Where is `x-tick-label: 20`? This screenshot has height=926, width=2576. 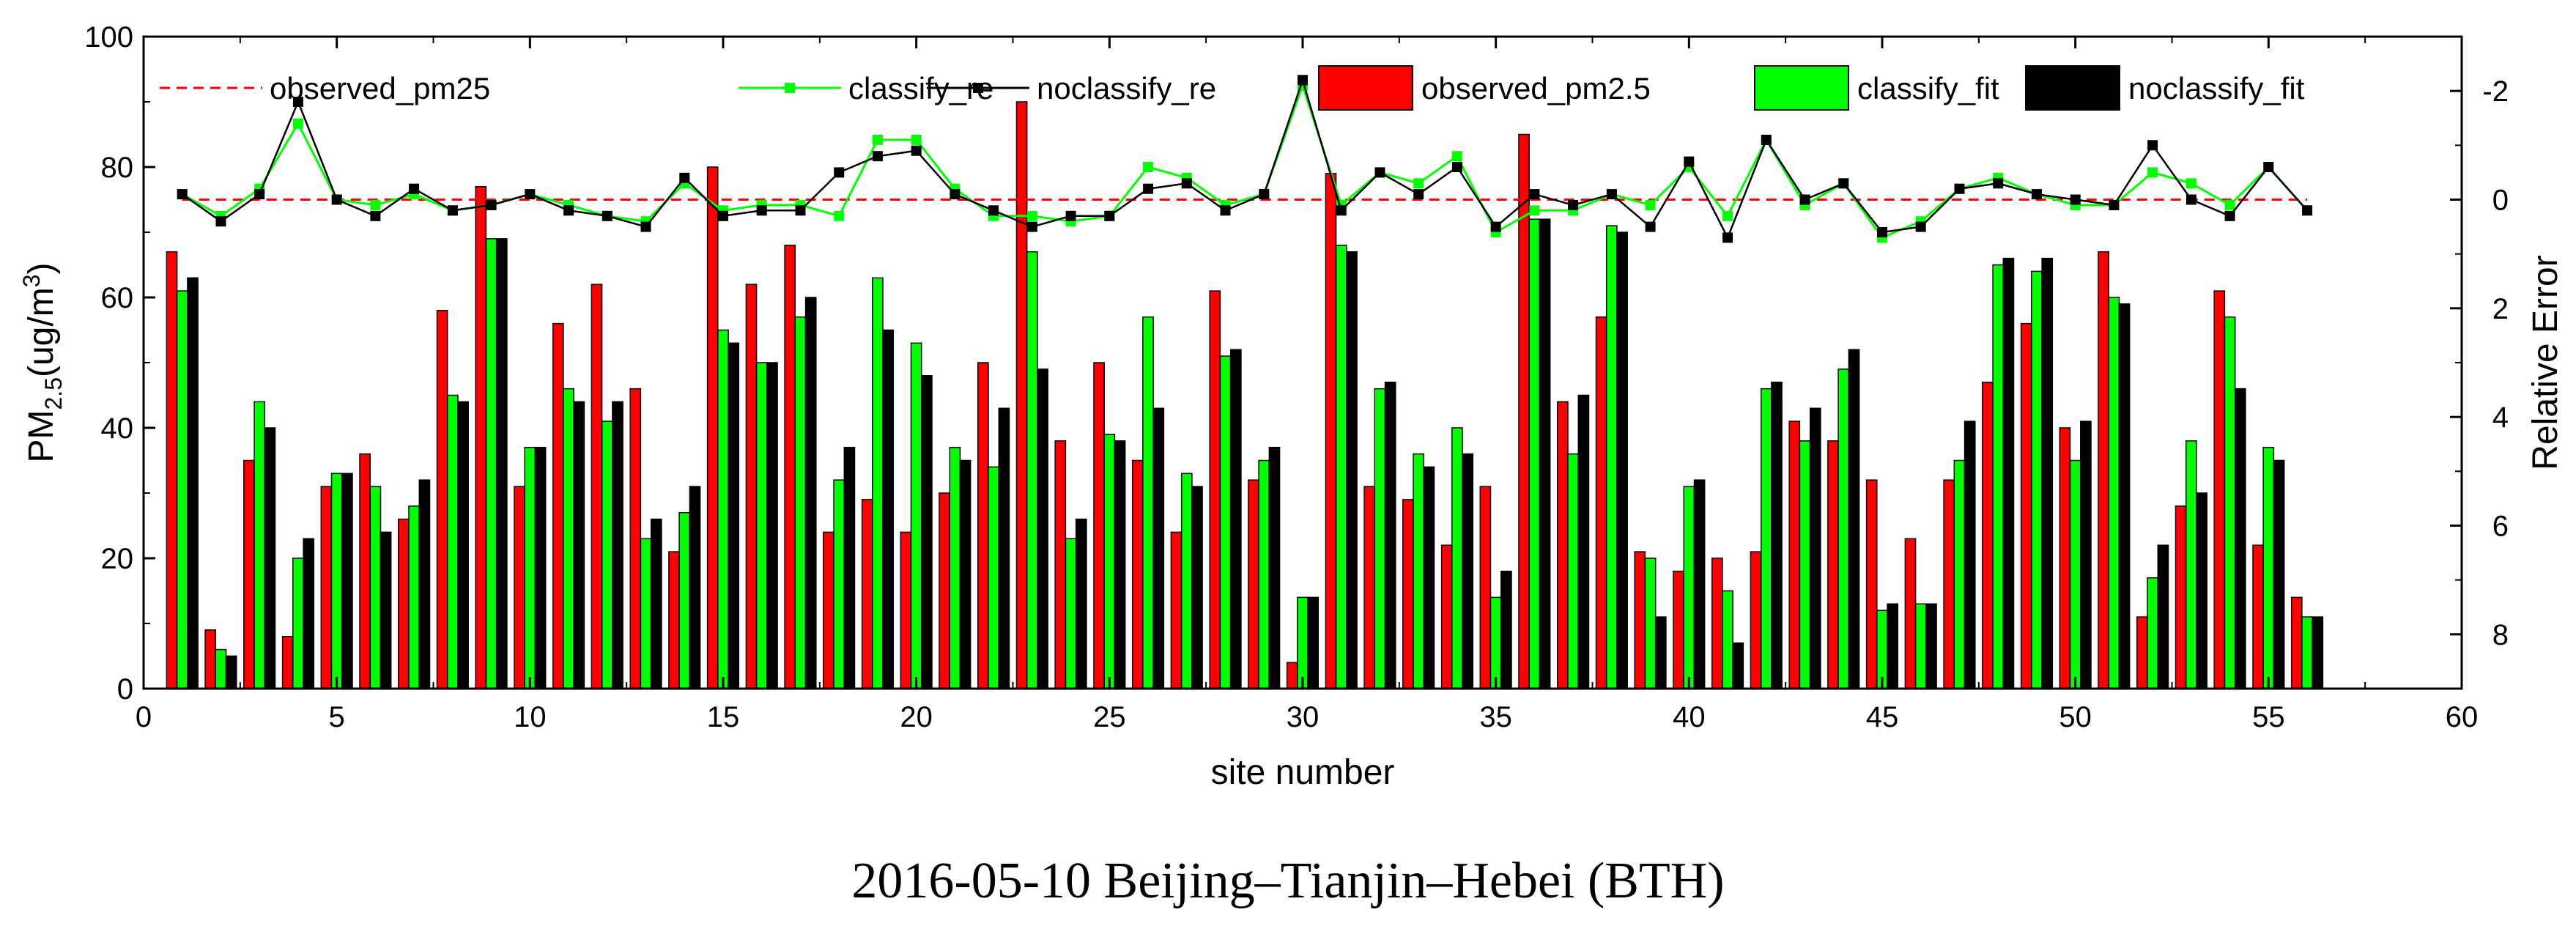
x-tick-label: 20 is located at coordinates (916, 717).